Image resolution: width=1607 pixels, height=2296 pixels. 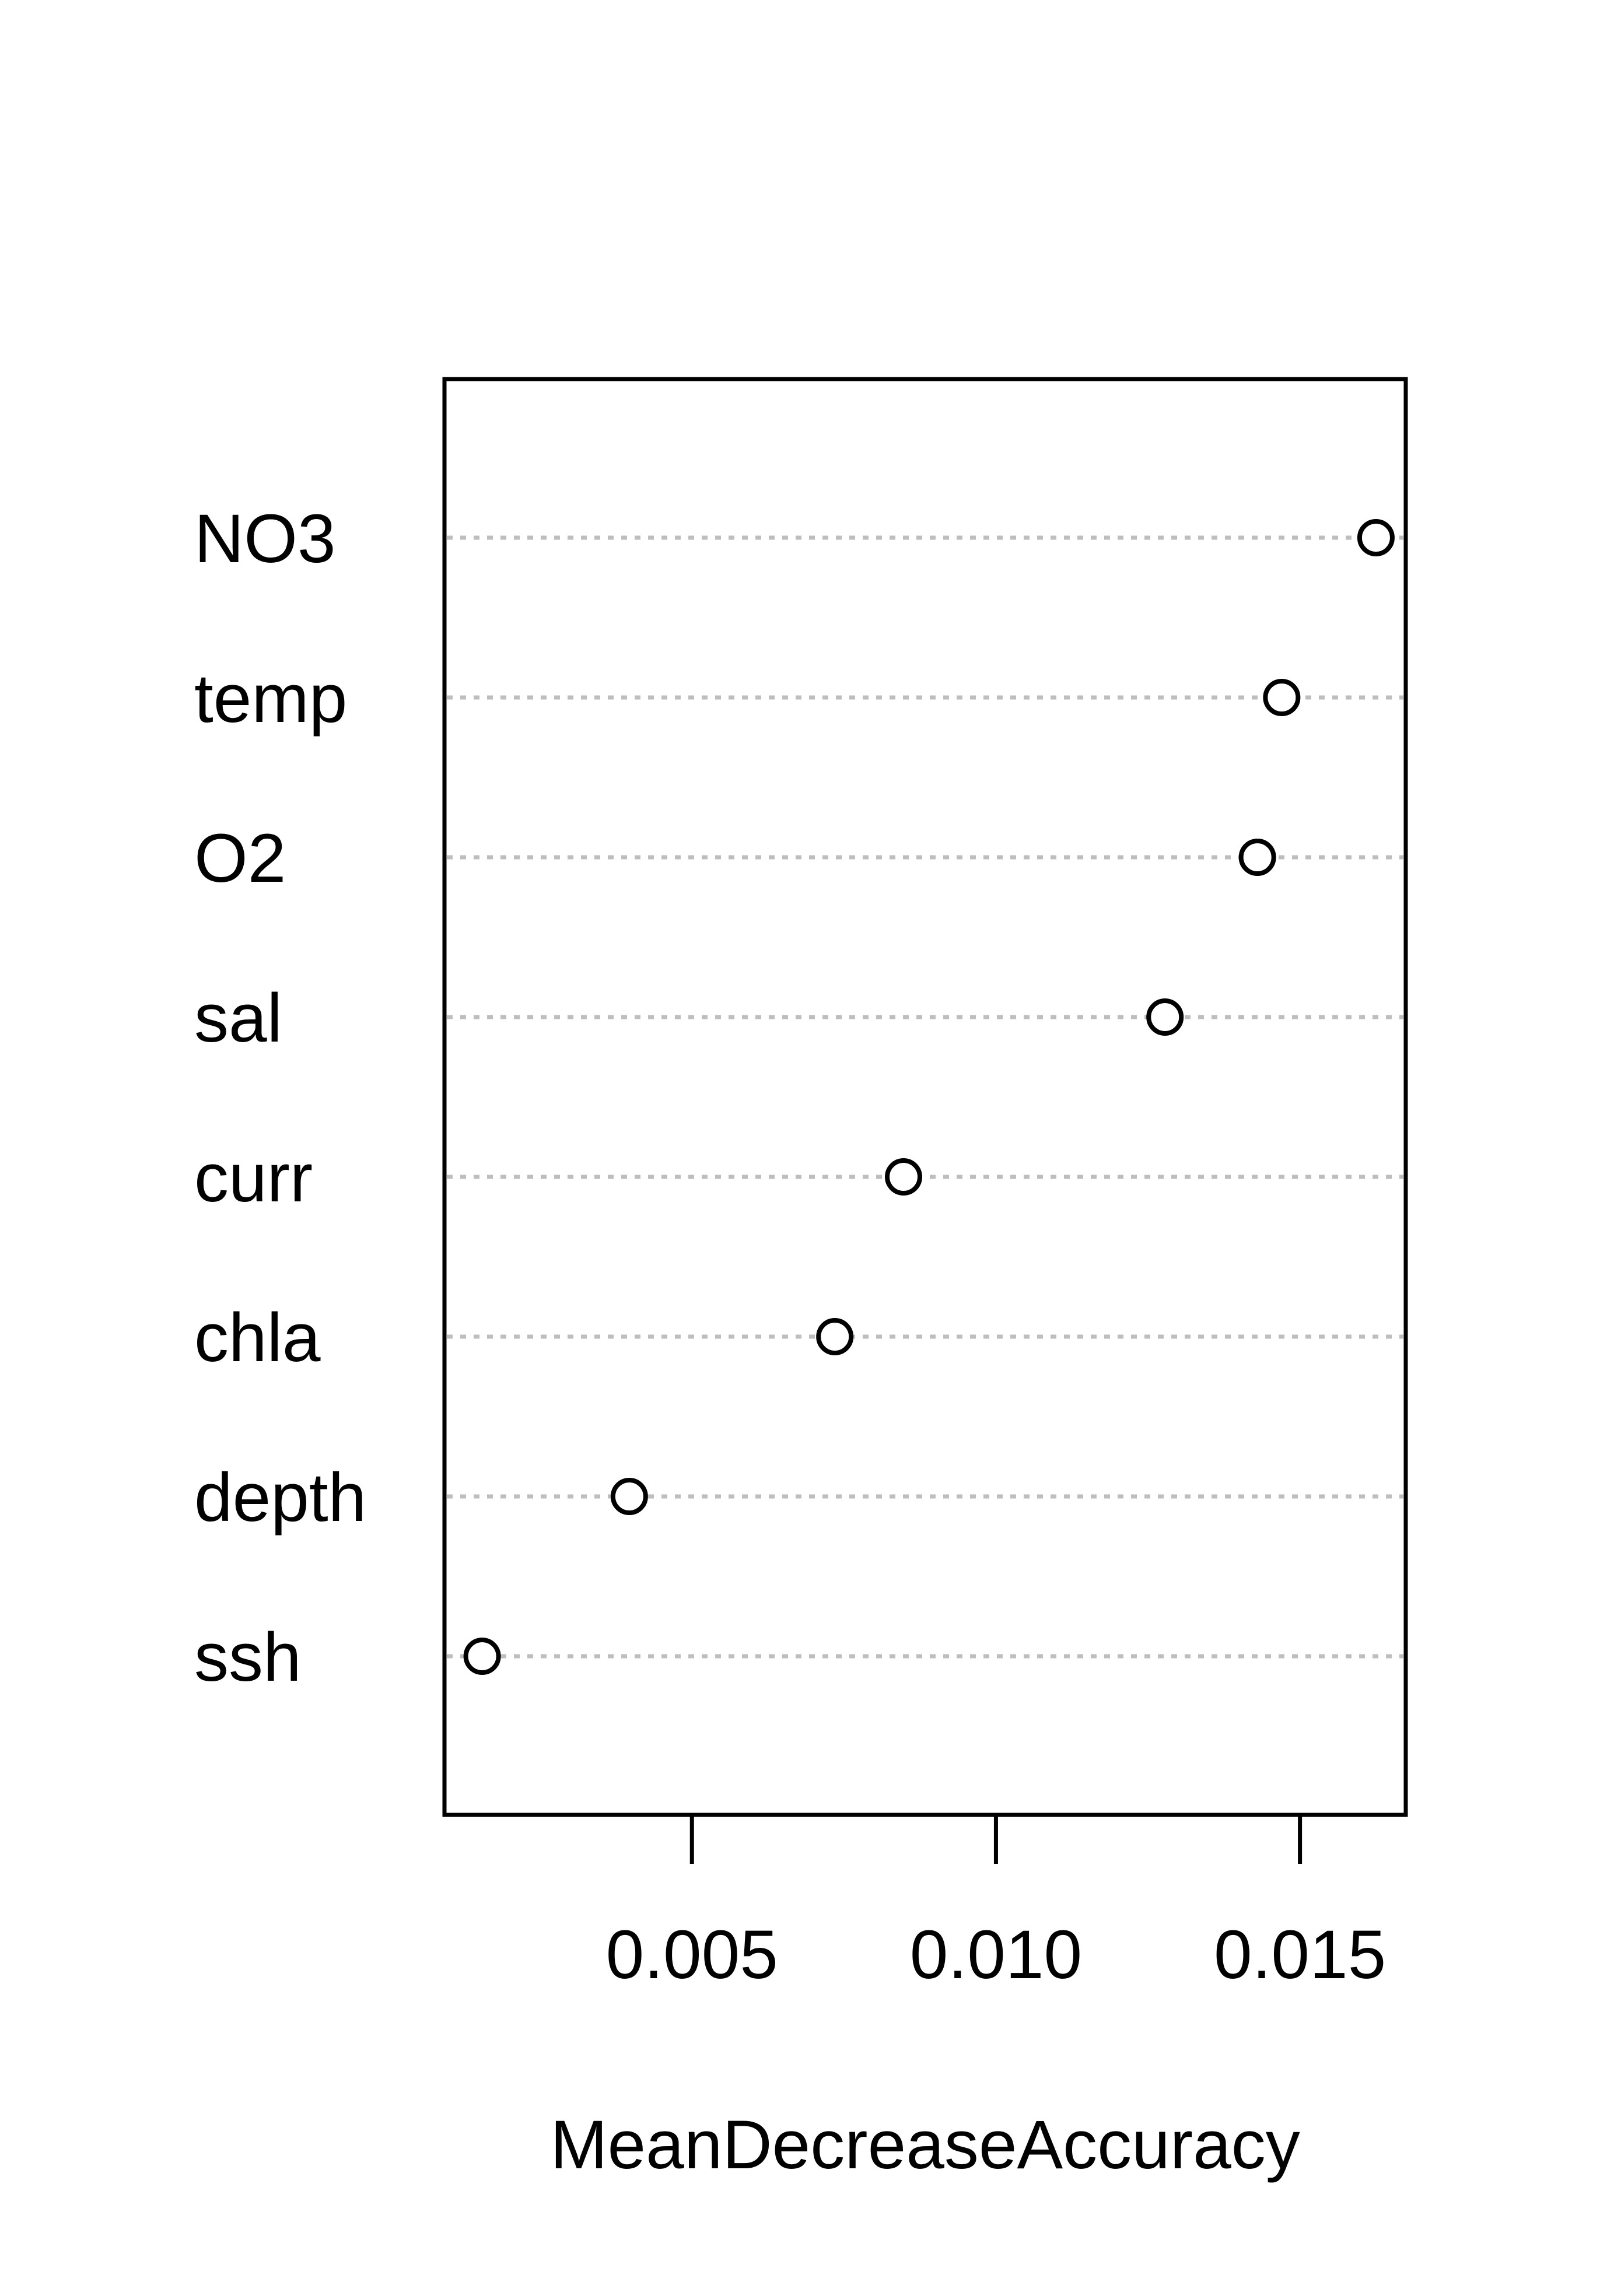 I want to click on data-point-curr, so click(x=903, y=1177).